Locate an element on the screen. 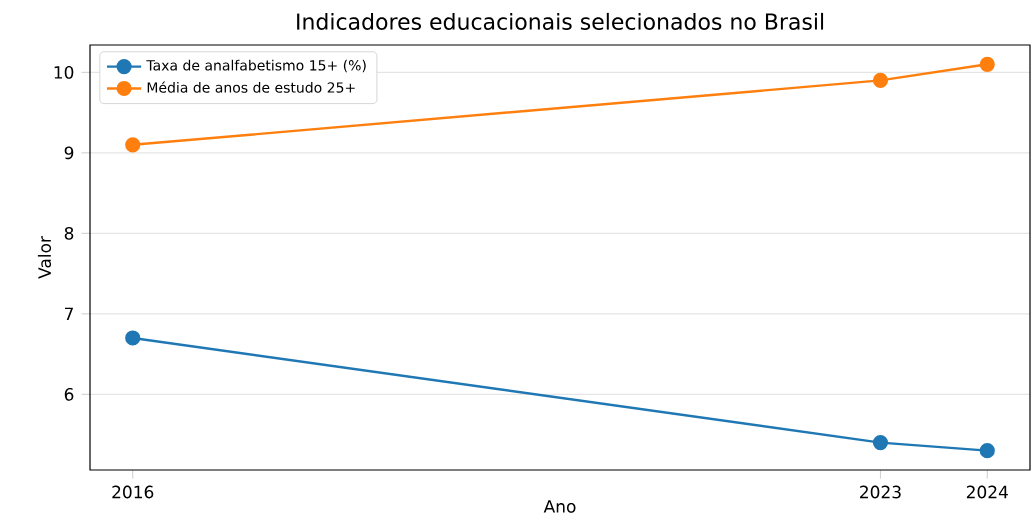  legend-label: Taxa de analfabetismo 15+ (%) is located at coordinates (256, 66).